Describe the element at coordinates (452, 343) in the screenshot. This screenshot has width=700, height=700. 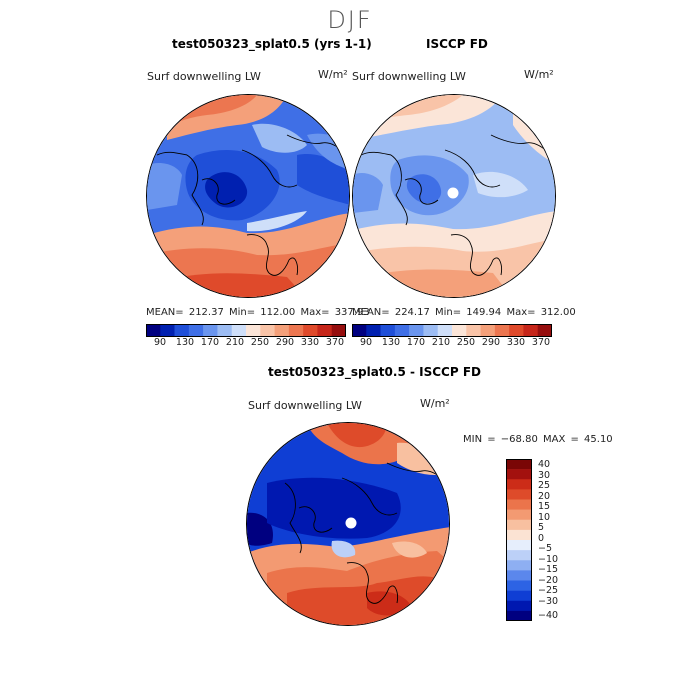
I see `panel2-colorbar-ticks: 90 130 170 210 250 290 330 370` at that location.